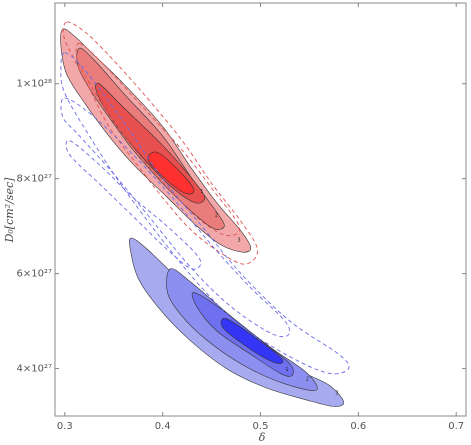 This screenshot has width=471, height=445. Describe the element at coordinates (261, 426) in the screenshot. I see `x-tick-label: 0.5` at that location.